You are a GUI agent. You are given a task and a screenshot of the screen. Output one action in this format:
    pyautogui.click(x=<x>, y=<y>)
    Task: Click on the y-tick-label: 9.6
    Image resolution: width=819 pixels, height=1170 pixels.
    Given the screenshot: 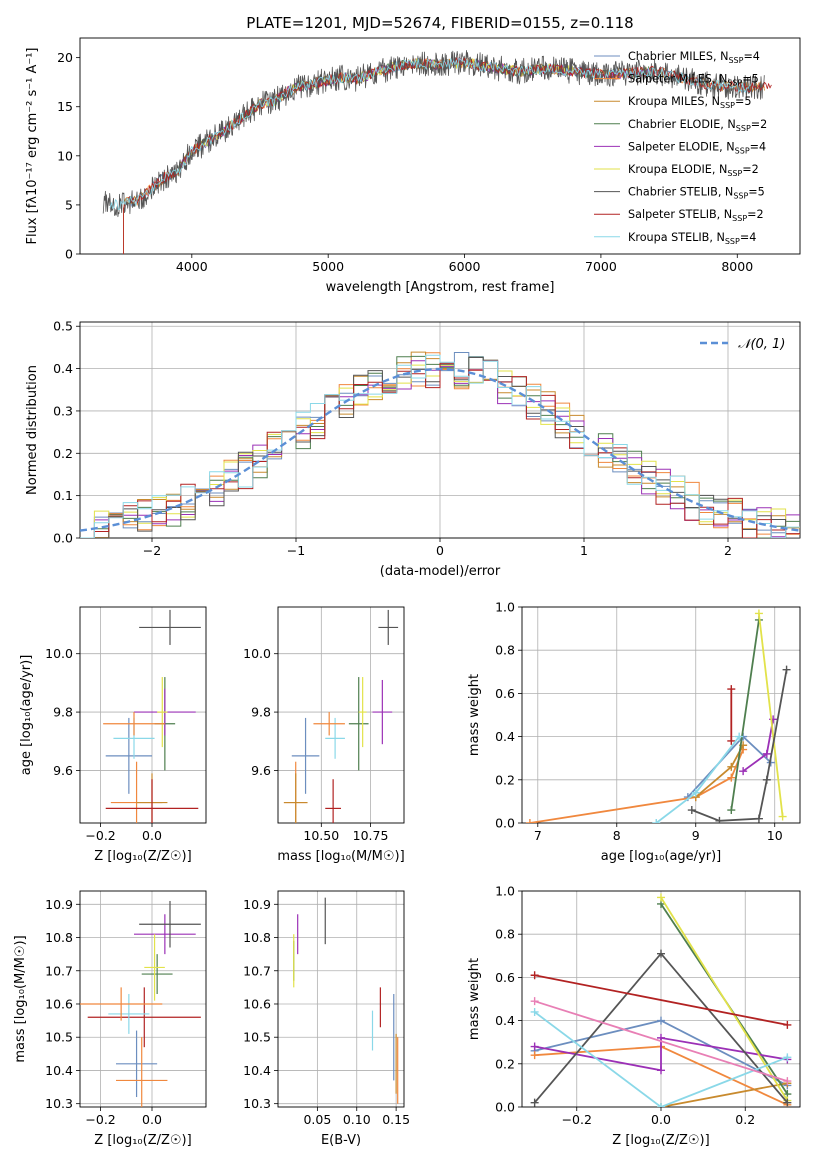 What is the action you would take?
    pyautogui.click(x=261, y=770)
    